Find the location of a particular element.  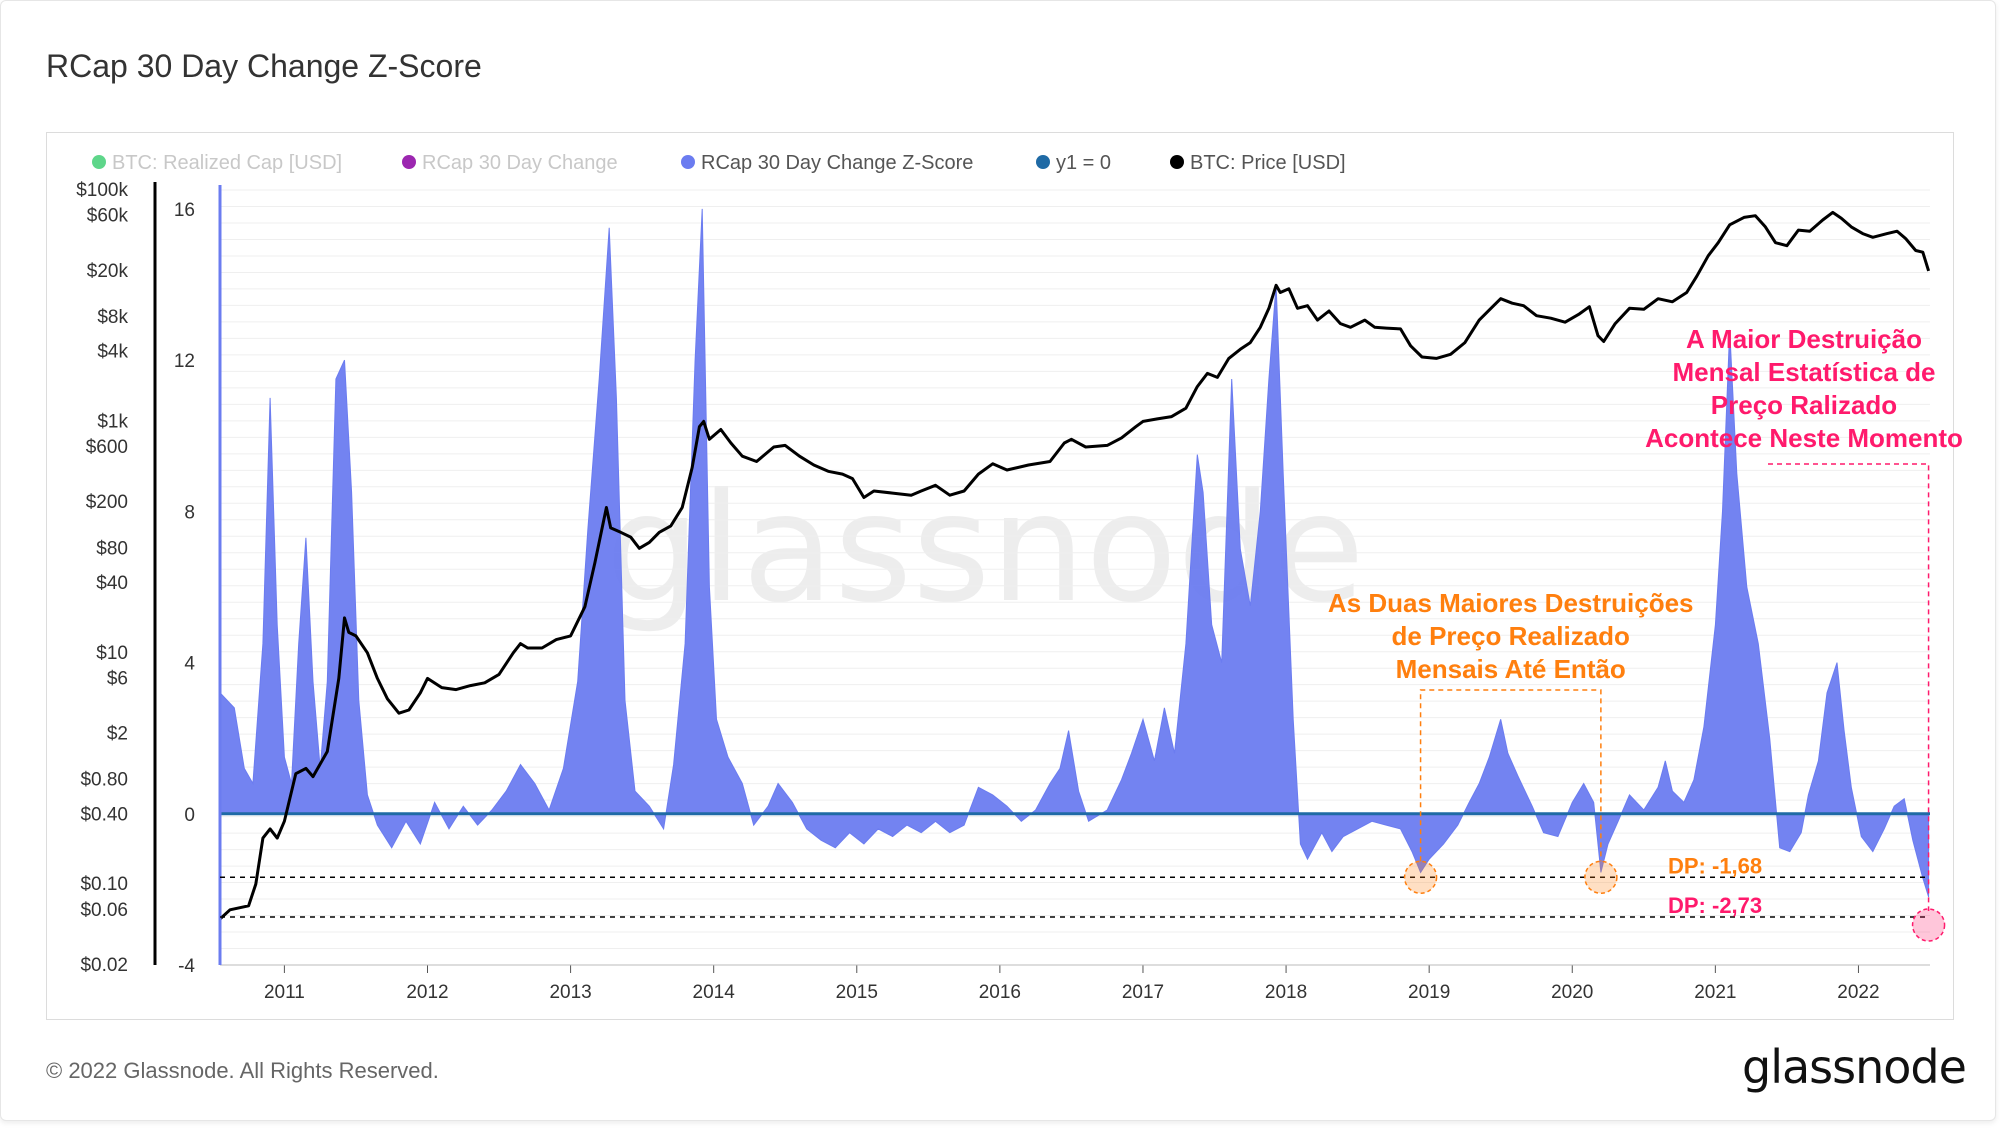

price-tick-label: $0.40 is located at coordinates (104, 814).